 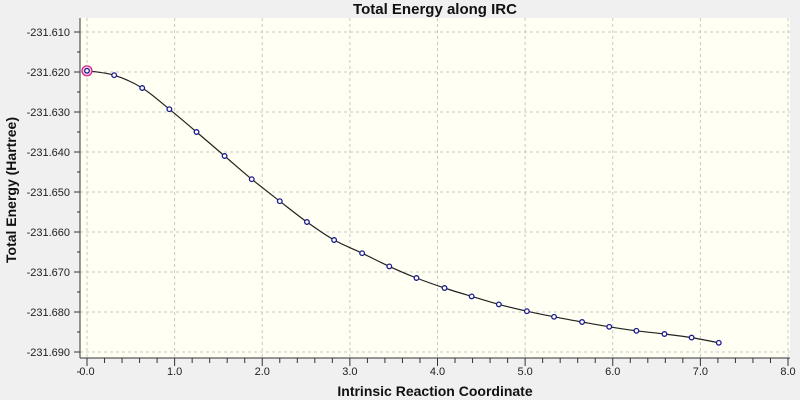 I want to click on y-tick-label: -231.630, so click(x=48, y=113).